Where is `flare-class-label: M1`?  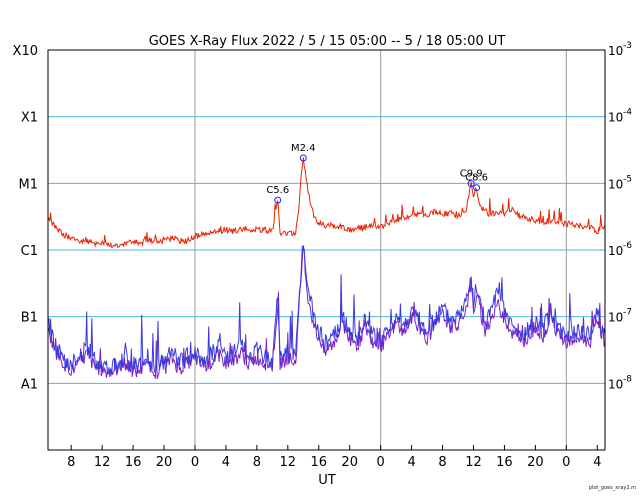
flare-class-label: M1 is located at coordinates (29, 184).